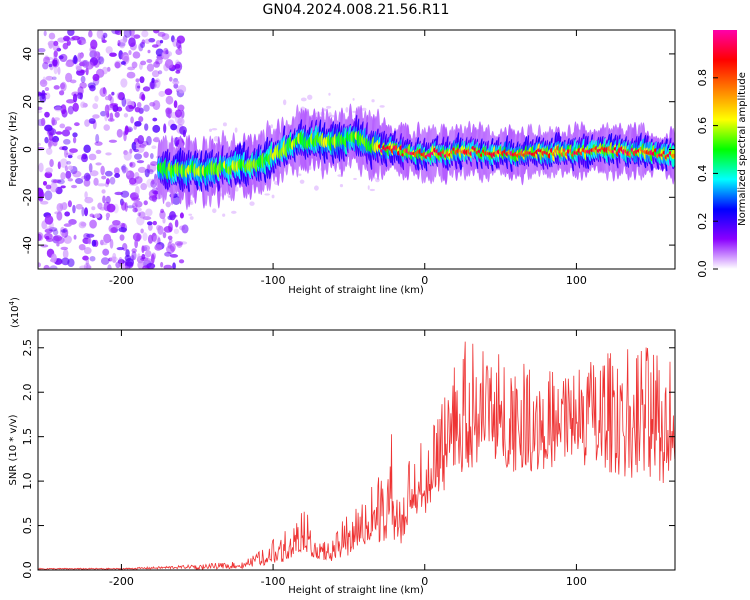  I want to click on colorbar-tick-label: 0.2, so click(702, 221).